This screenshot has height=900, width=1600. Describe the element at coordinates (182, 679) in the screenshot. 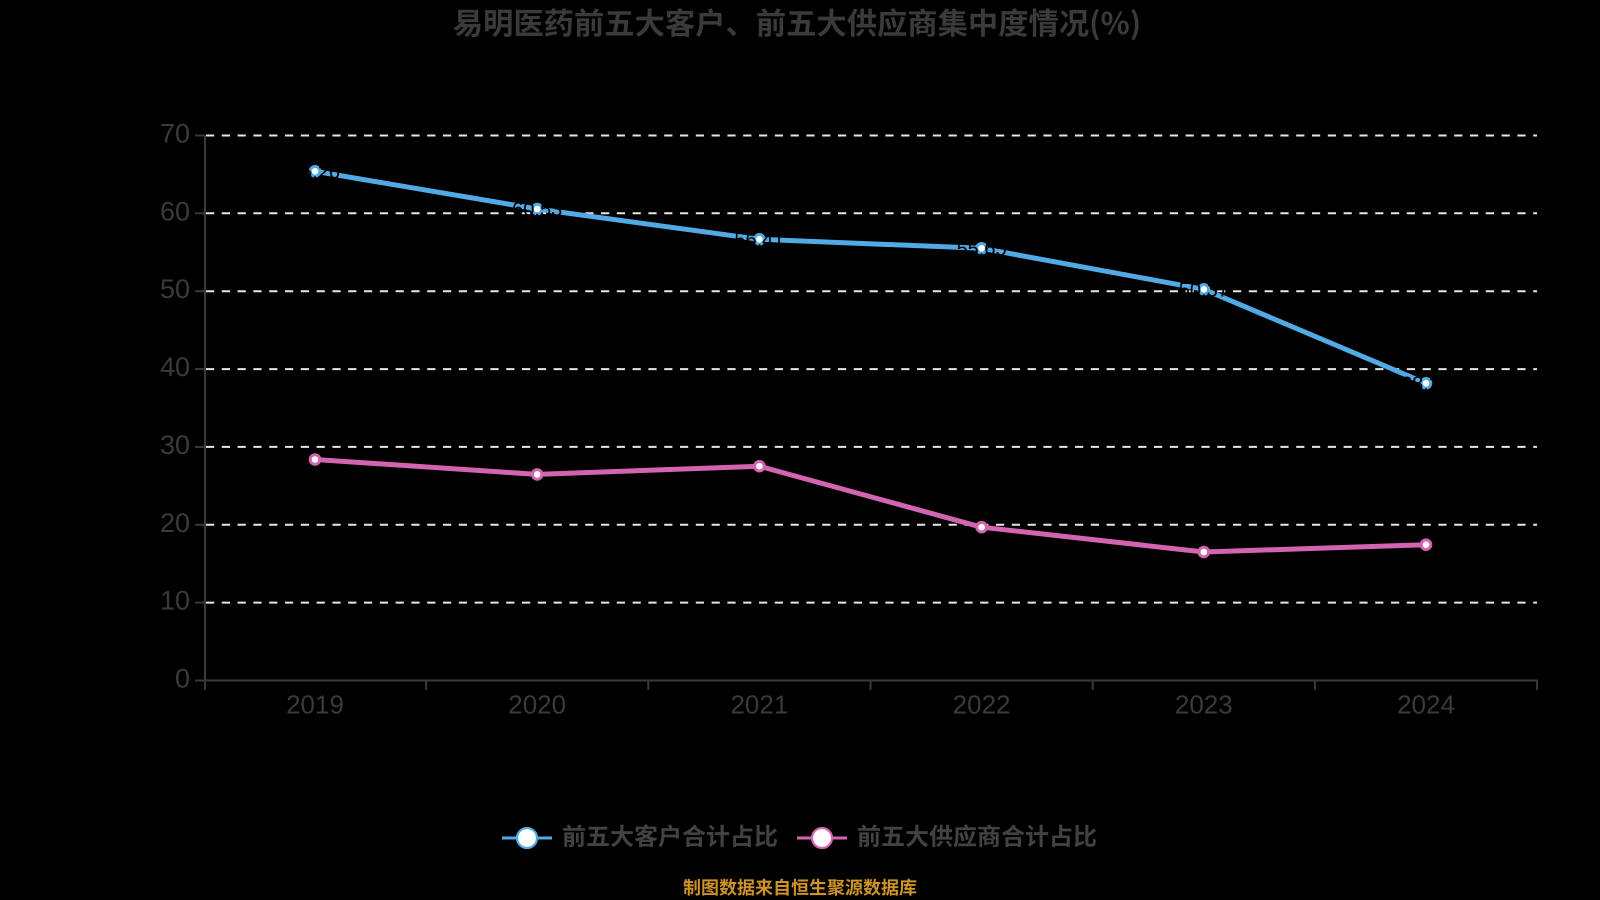

I see `svg-text: 0` at that location.